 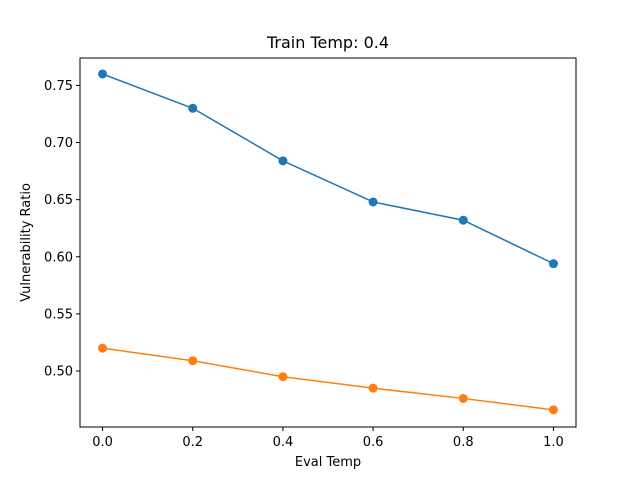 What do you see at coordinates (328, 462) in the screenshot?
I see `x-axis-label: Eval Temp` at bounding box center [328, 462].